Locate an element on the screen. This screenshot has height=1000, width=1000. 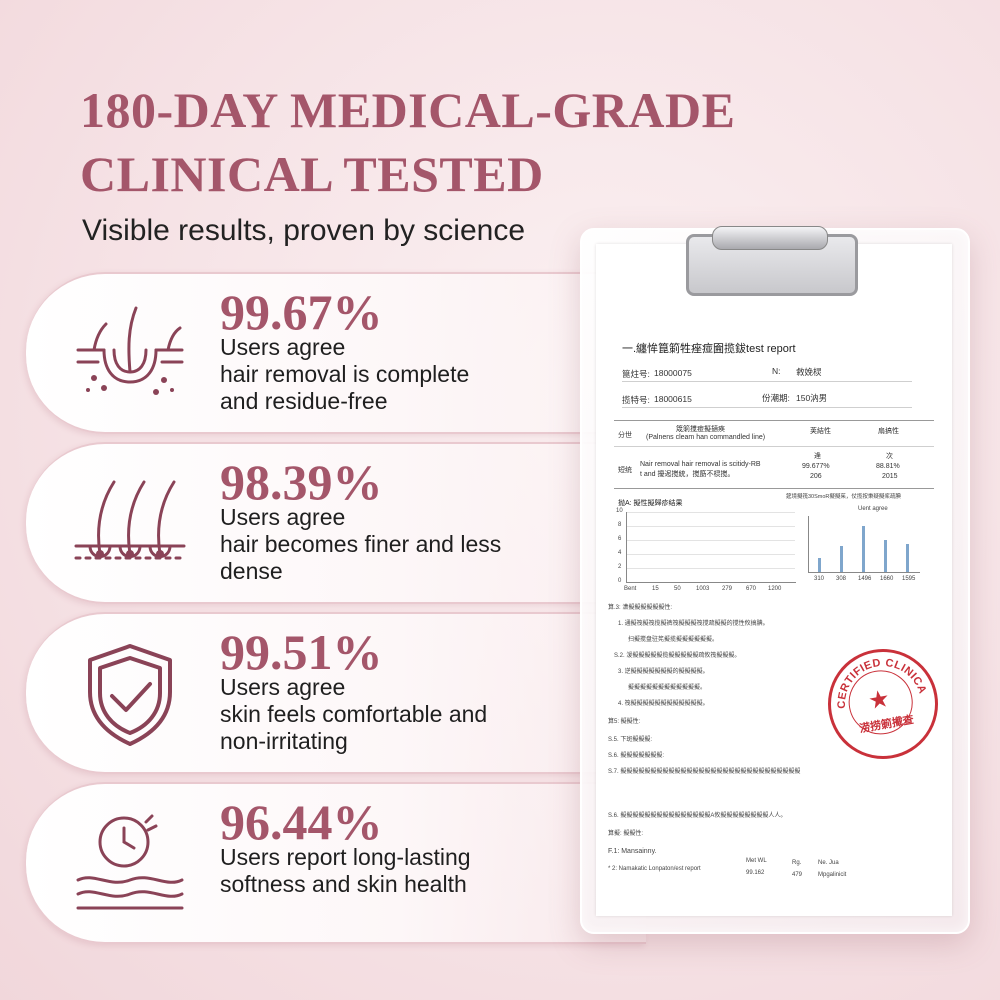
table-cell: t and 擾迡搅統，搅筯不棂搅。 is located at coordinates (687, 474).